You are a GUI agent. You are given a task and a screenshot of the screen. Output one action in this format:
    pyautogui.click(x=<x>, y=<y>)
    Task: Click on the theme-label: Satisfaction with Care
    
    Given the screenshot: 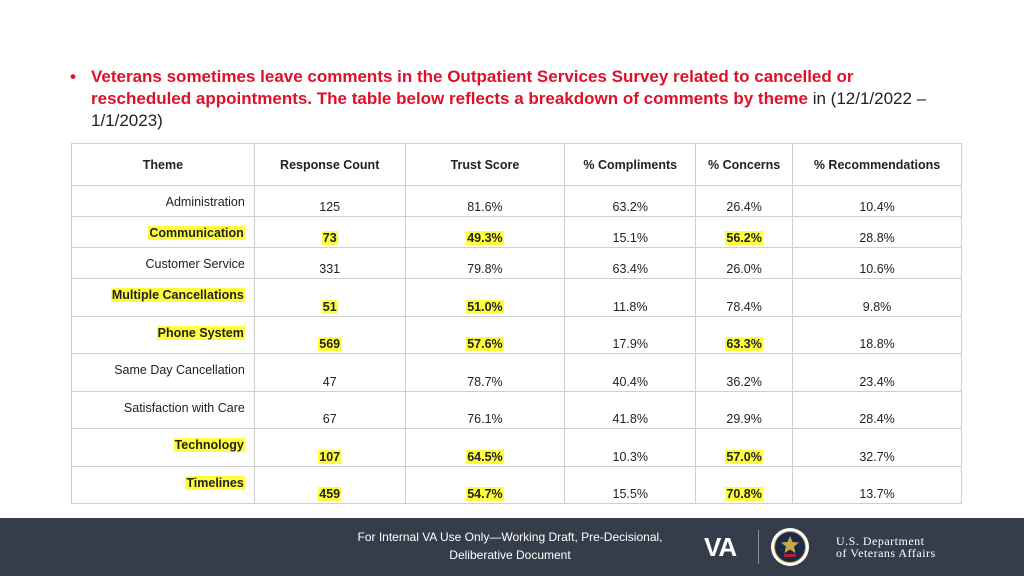 What is the action you would take?
    pyautogui.click(x=184, y=408)
    